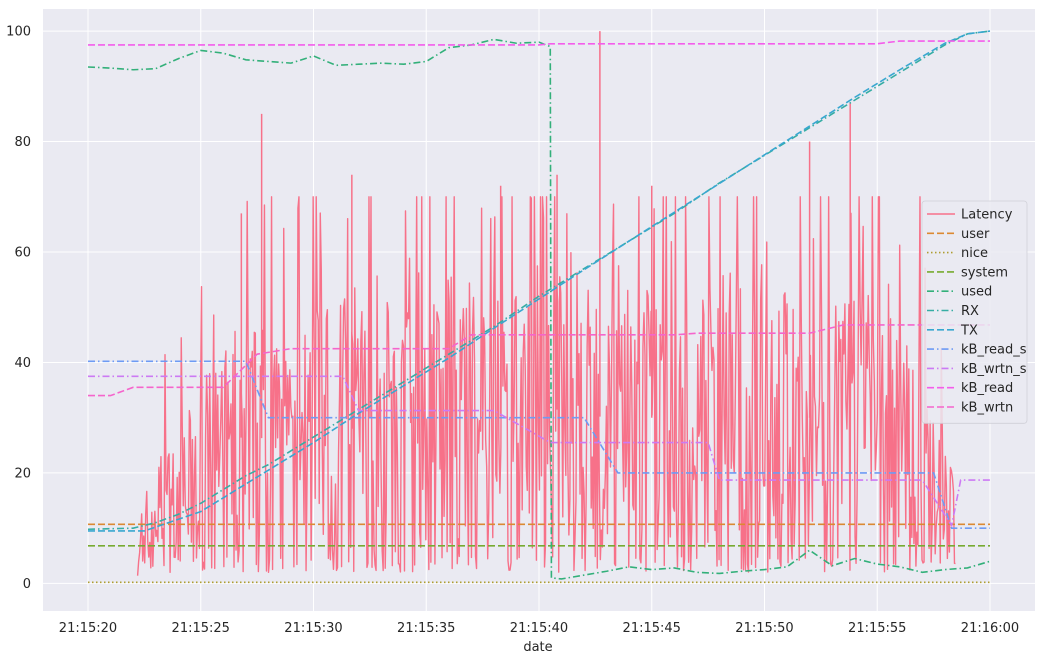  What do you see at coordinates (88, 628) in the screenshot?
I see `x-tick-label: 21:15:20` at bounding box center [88, 628].